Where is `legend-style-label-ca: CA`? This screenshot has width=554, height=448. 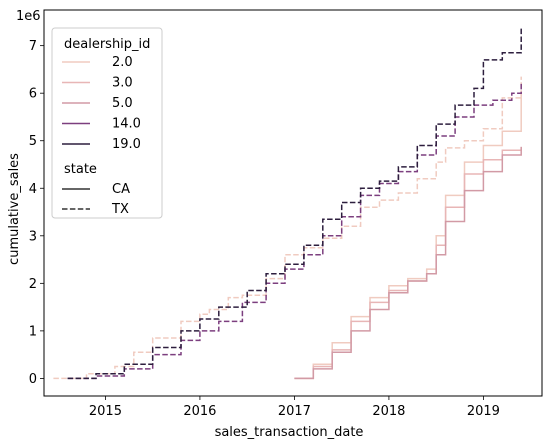 legend-style-label-ca: CA is located at coordinates (121, 189).